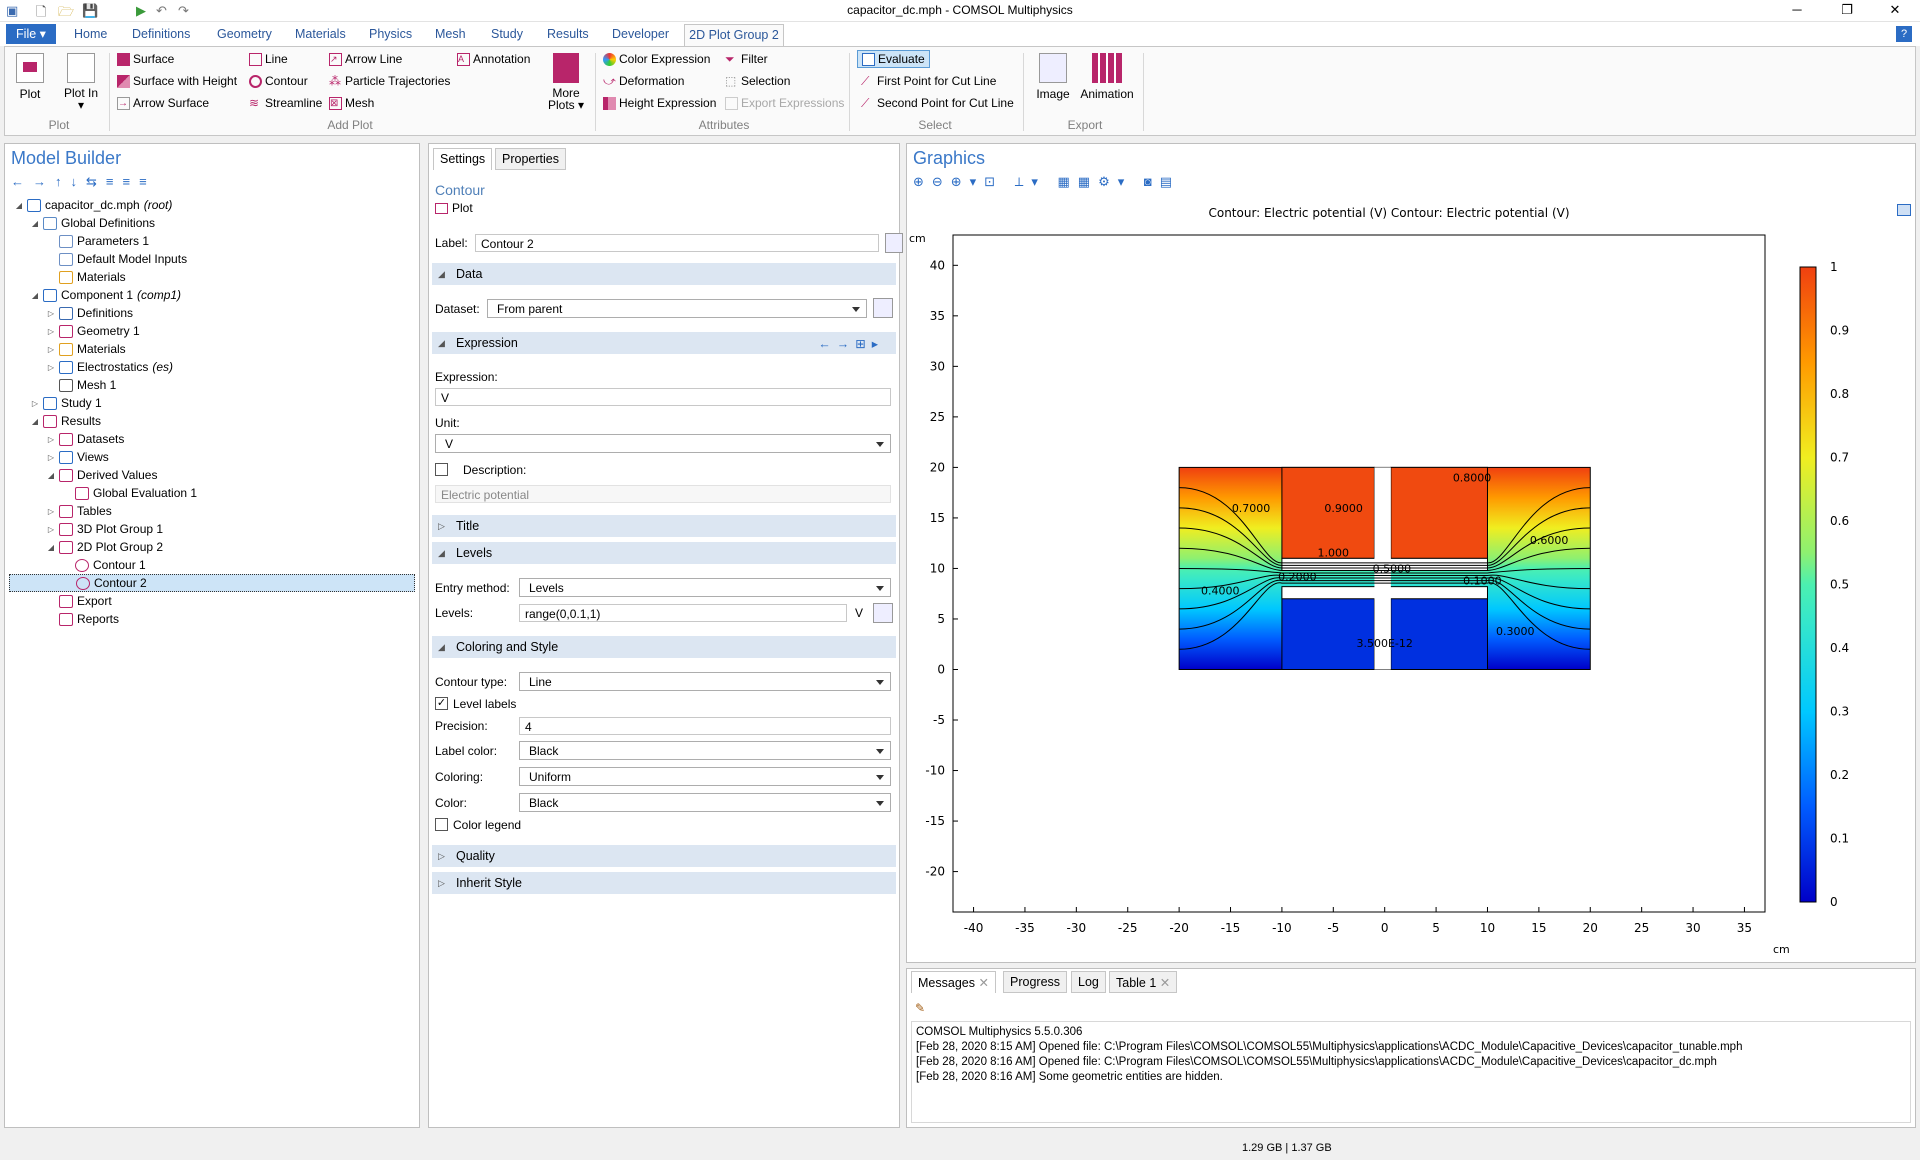 Image resolution: width=1920 pixels, height=1160 pixels. Describe the element at coordinates (1053, 77) in the screenshot. I see `image-button: Image` at that location.